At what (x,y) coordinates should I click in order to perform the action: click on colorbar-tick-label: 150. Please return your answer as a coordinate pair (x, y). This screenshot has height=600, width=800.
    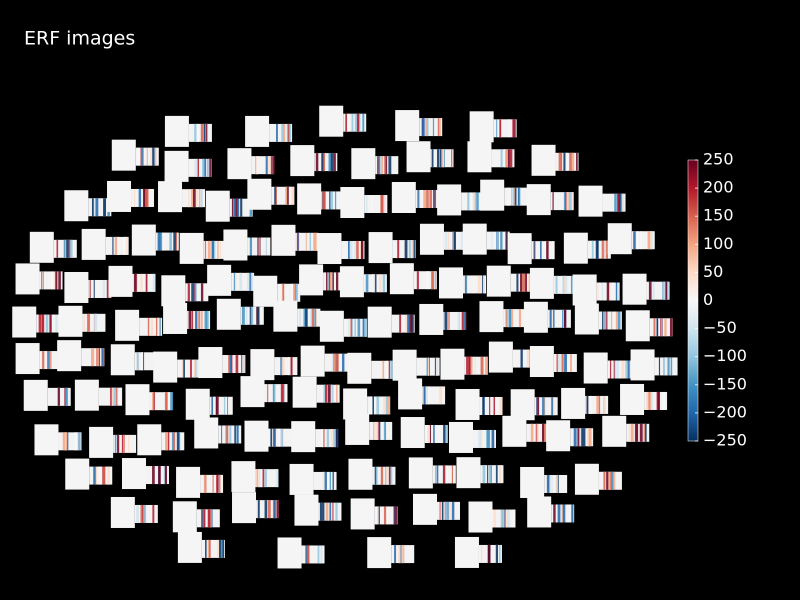
    Looking at the image, I should click on (718, 215).